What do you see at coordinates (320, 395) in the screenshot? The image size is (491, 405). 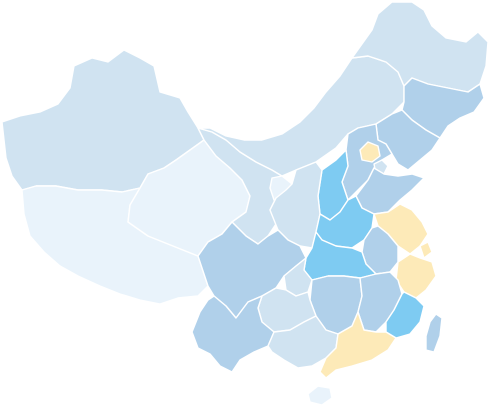 I see `region-hainan` at bounding box center [320, 395].